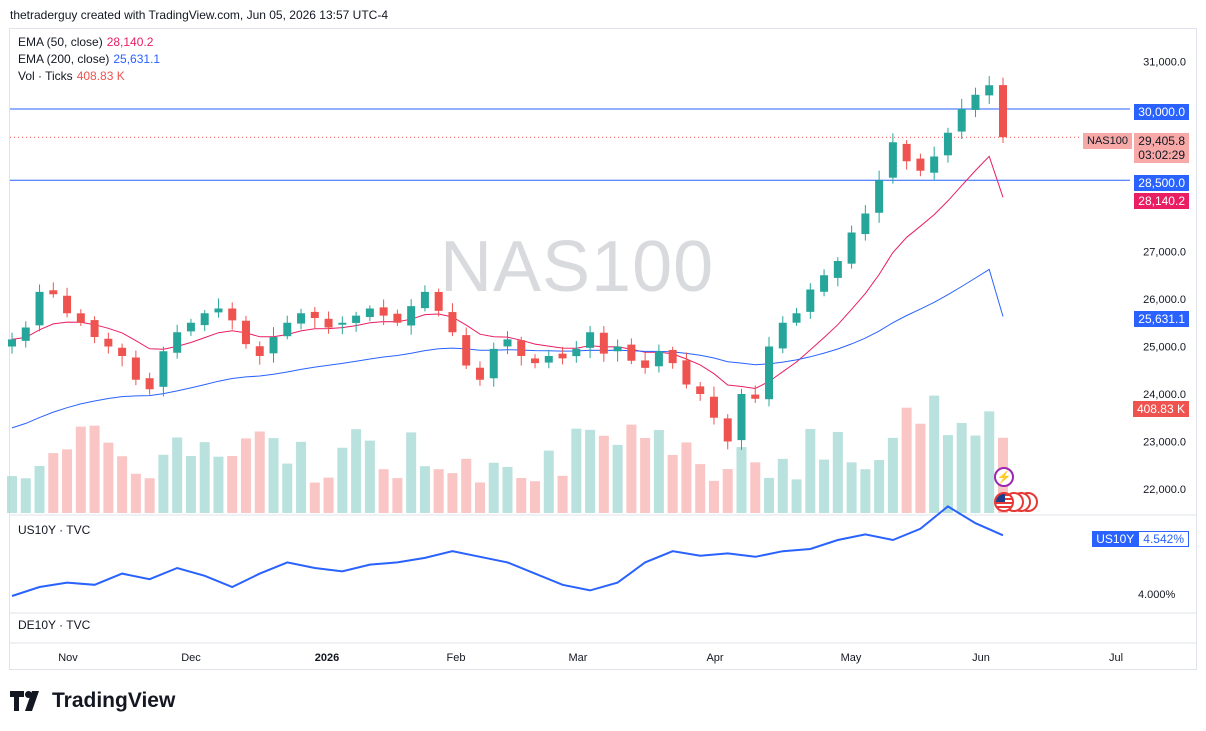  What do you see at coordinates (1164, 395) in the screenshot?
I see `price-axis-tick: 24,000.0` at bounding box center [1164, 395].